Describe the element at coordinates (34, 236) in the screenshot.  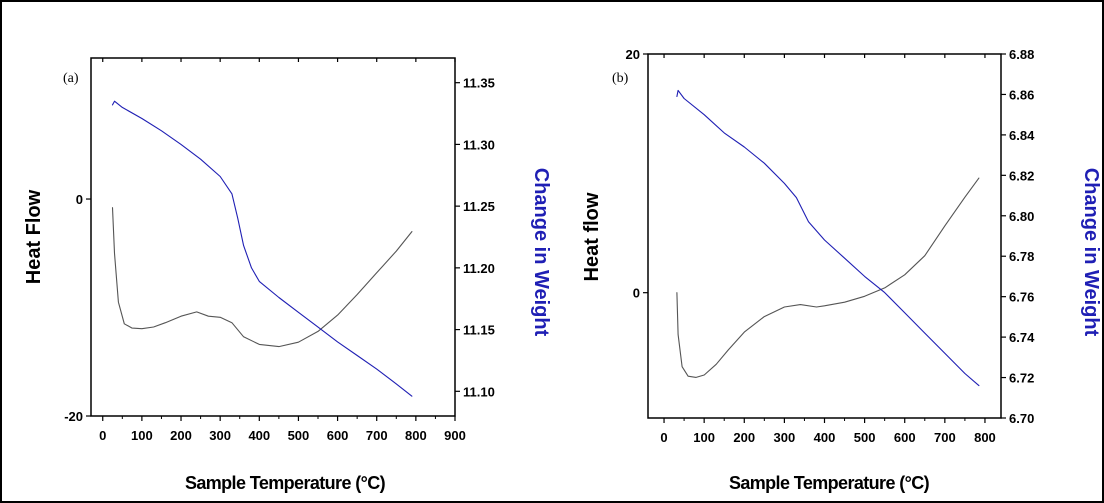
I see `y-axis-label-left: Heat Flow` at that location.